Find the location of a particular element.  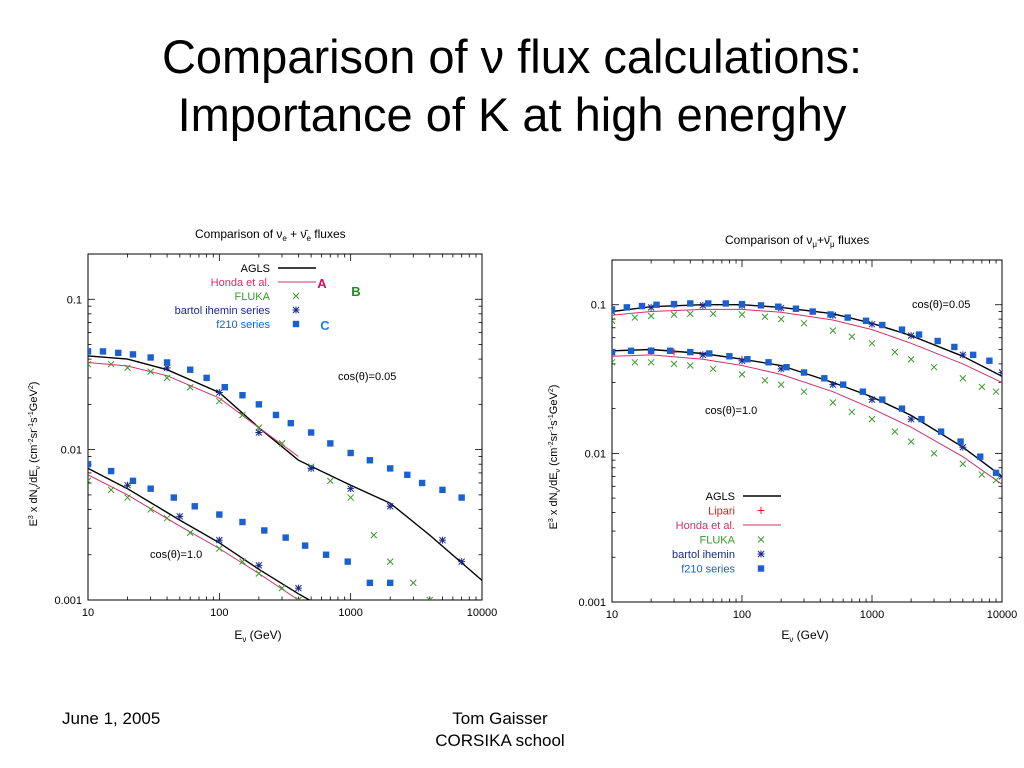

group-label: cos(θ)=1.0 is located at coordinates (176, 555).